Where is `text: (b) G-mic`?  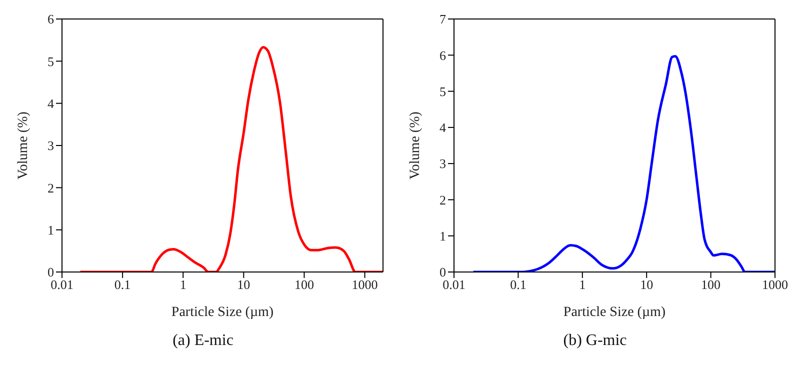 text: (b) G-mic is located at coordinates (595, 341).